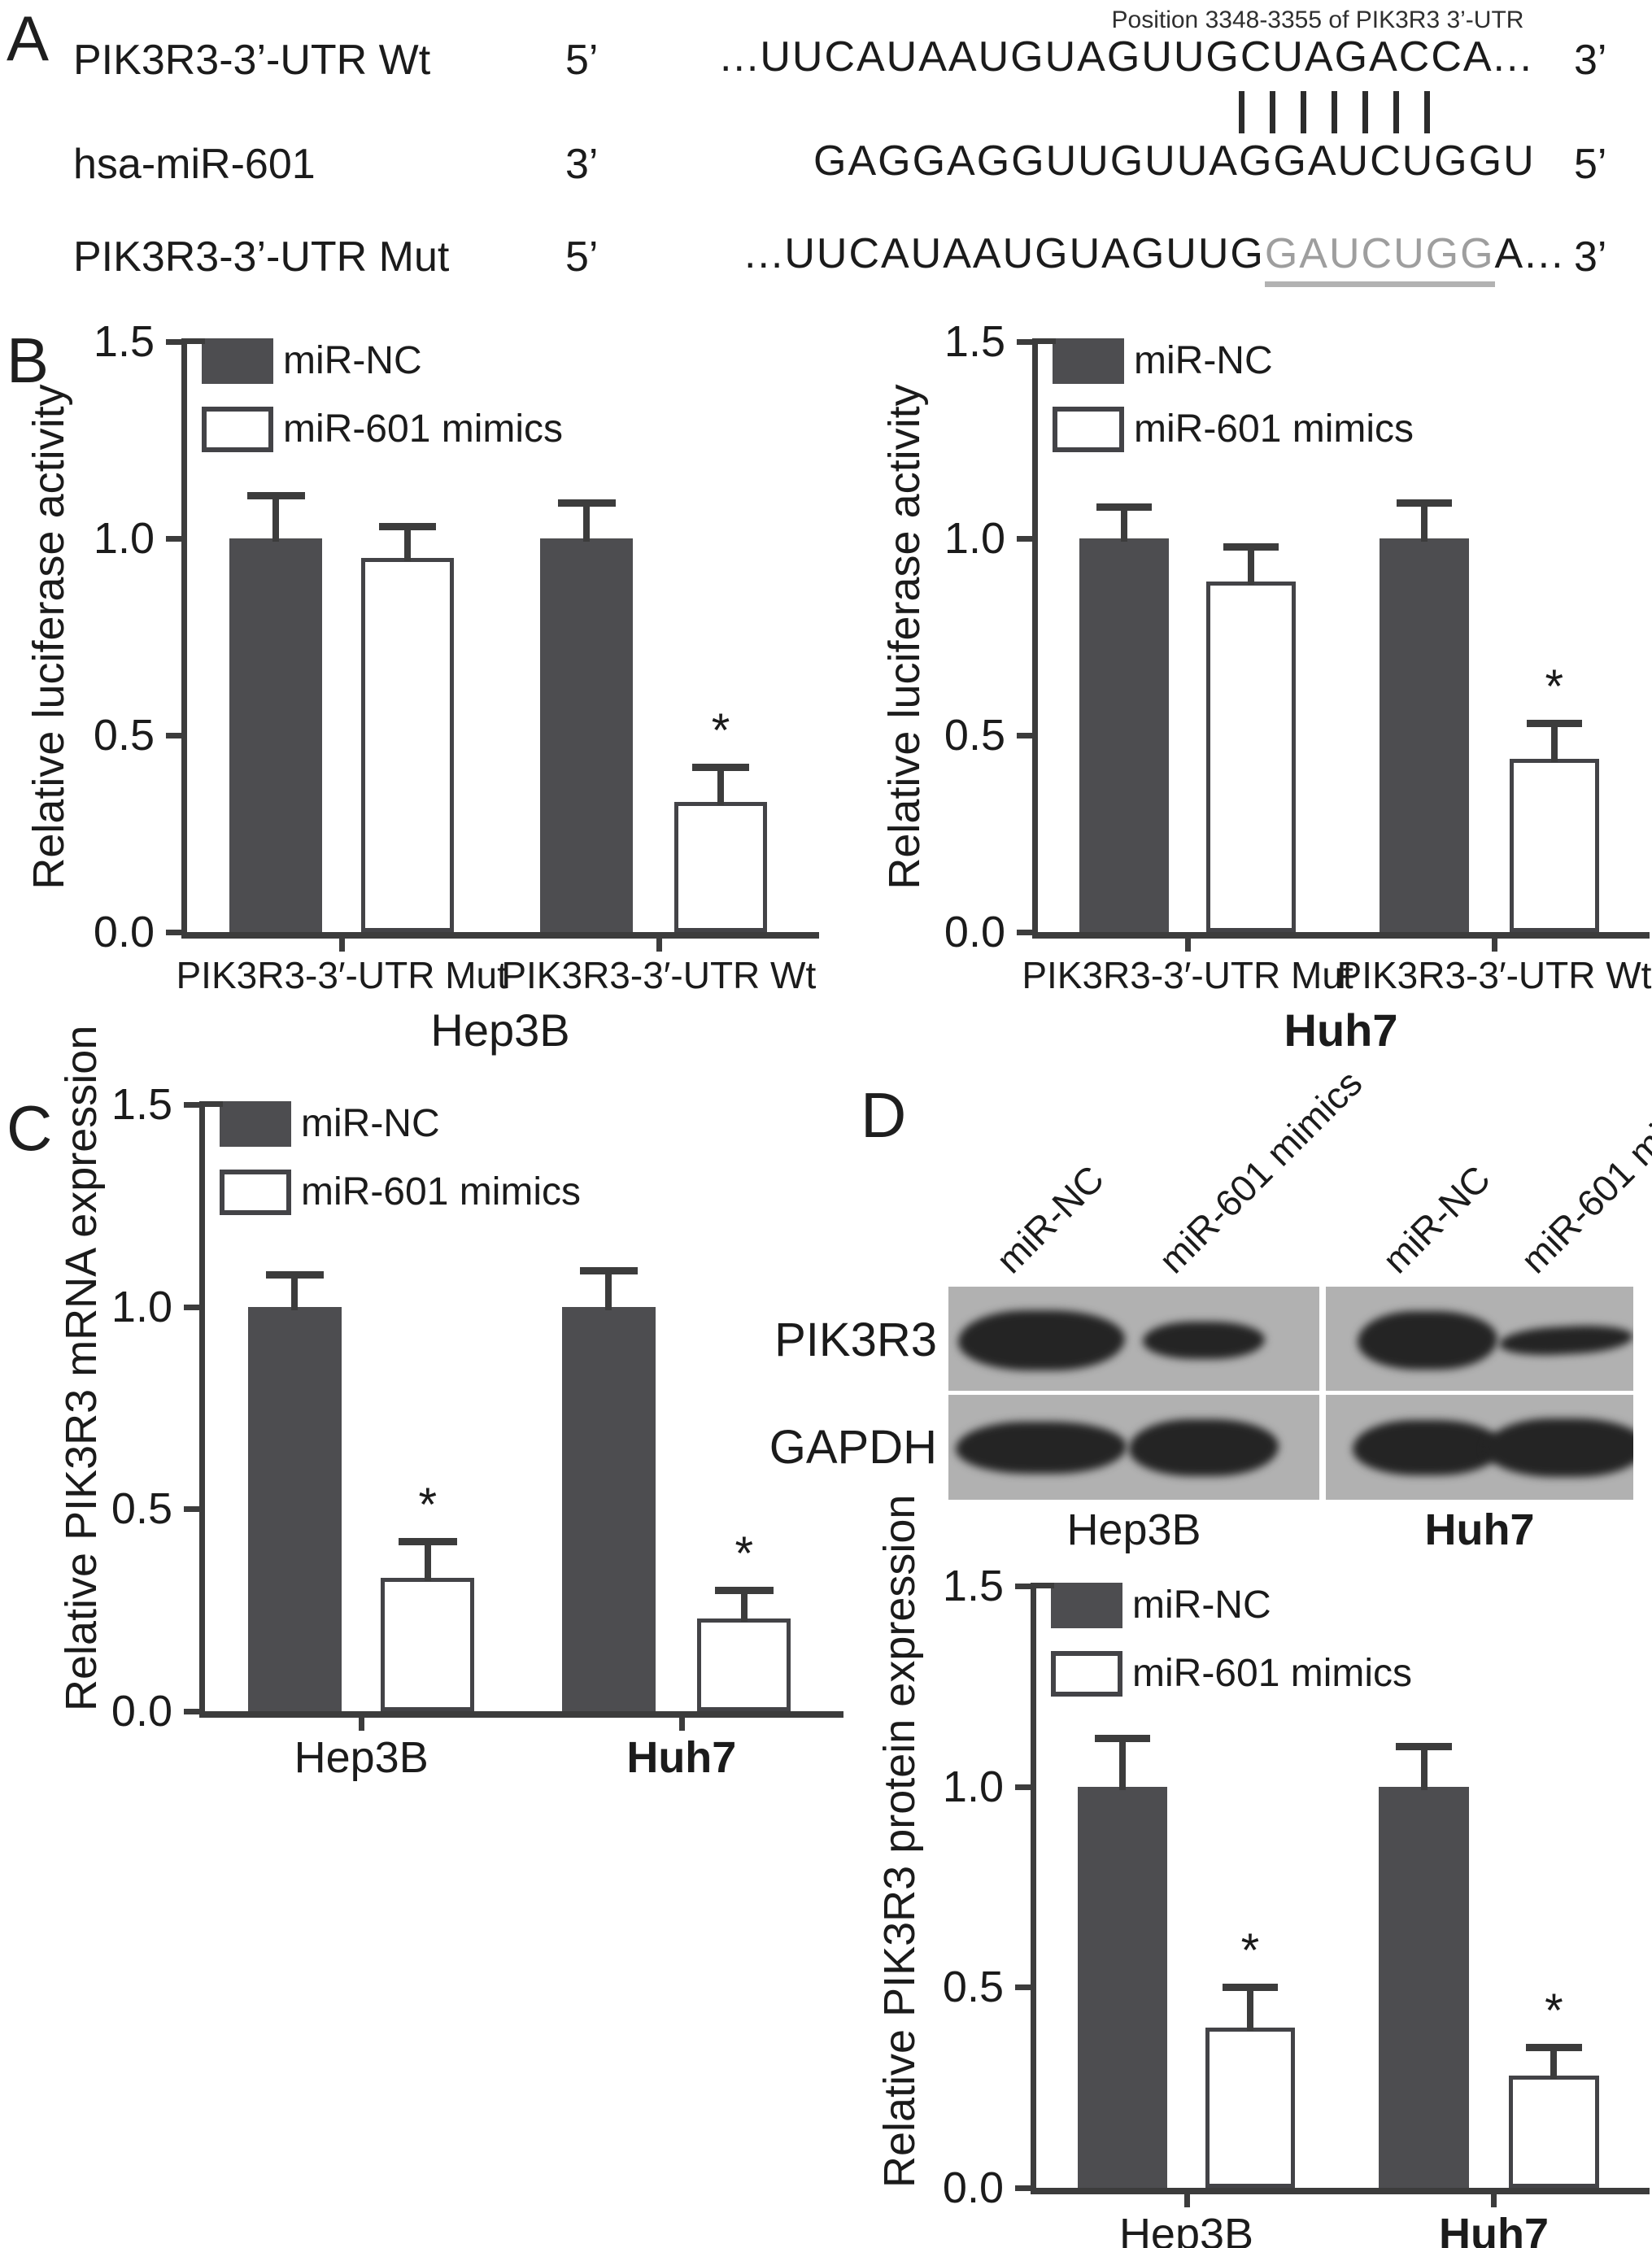 The image size is (1652, 2248). What do you see at coordinates (28, 360) in the screenshot?
I see `panel-b-label: B` at bounding box center [28, 360].